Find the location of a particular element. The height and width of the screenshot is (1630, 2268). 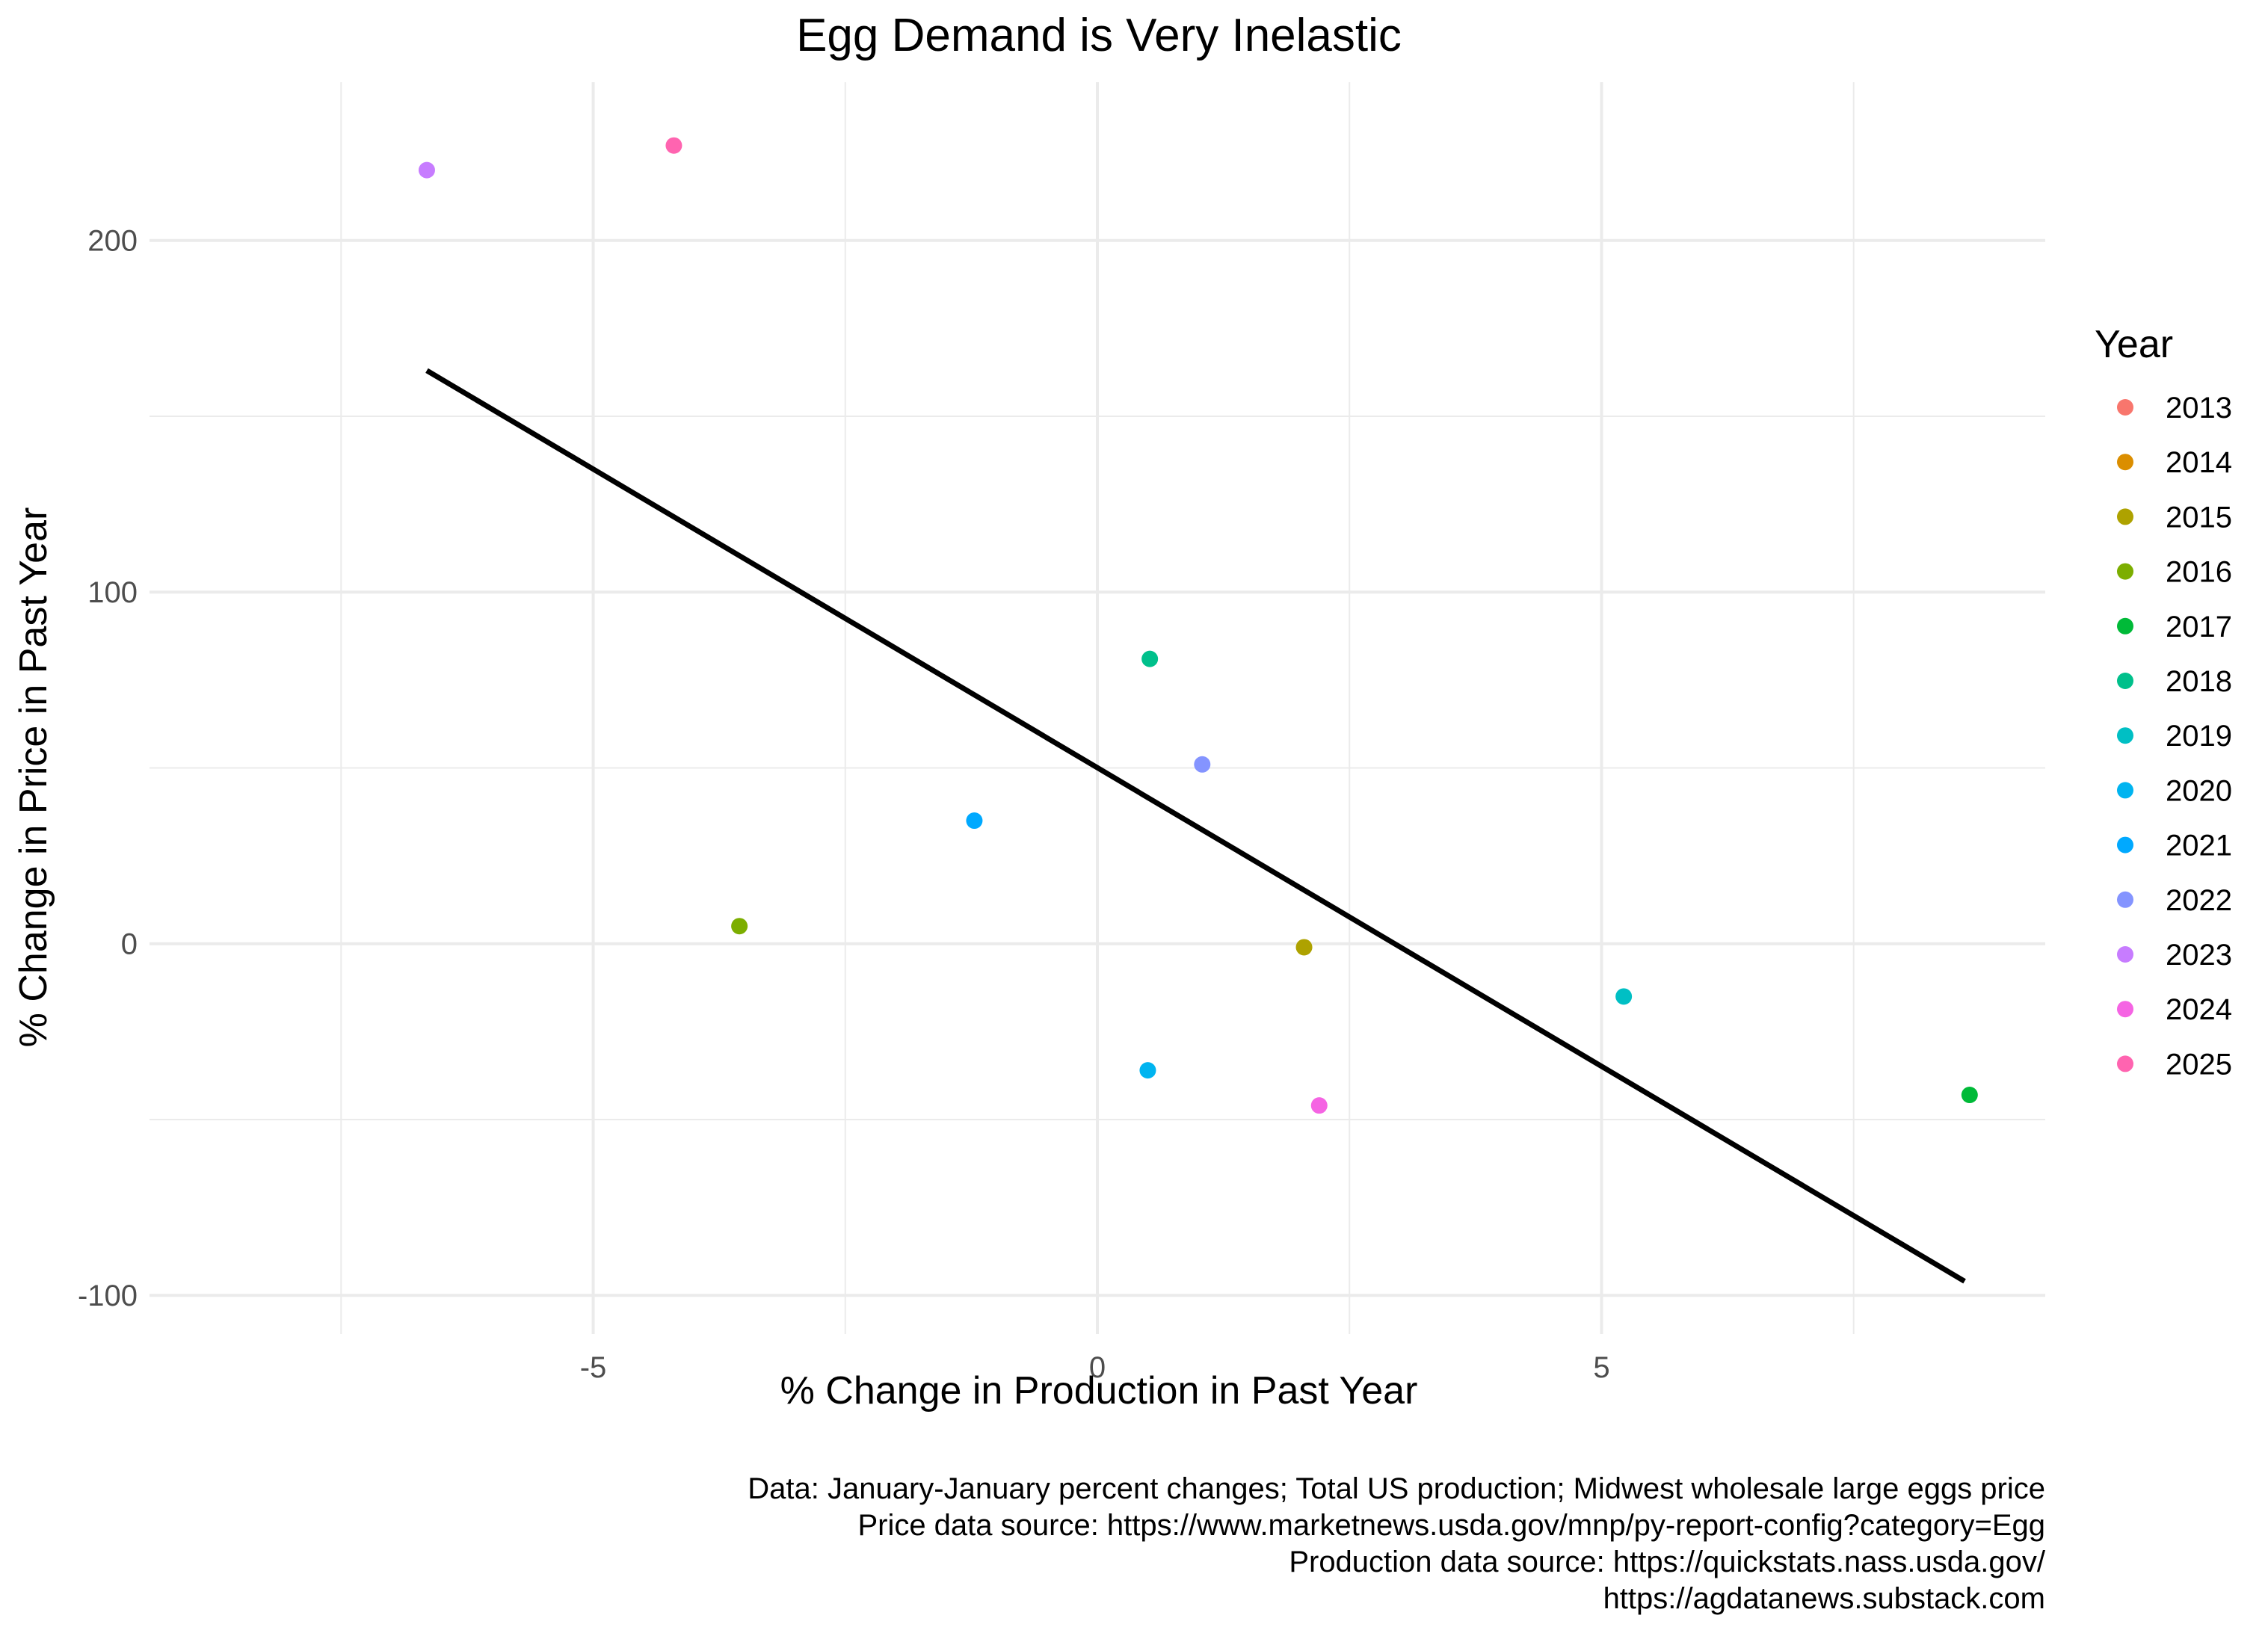

data-point-2018 is located at coordinates (1150, 658).